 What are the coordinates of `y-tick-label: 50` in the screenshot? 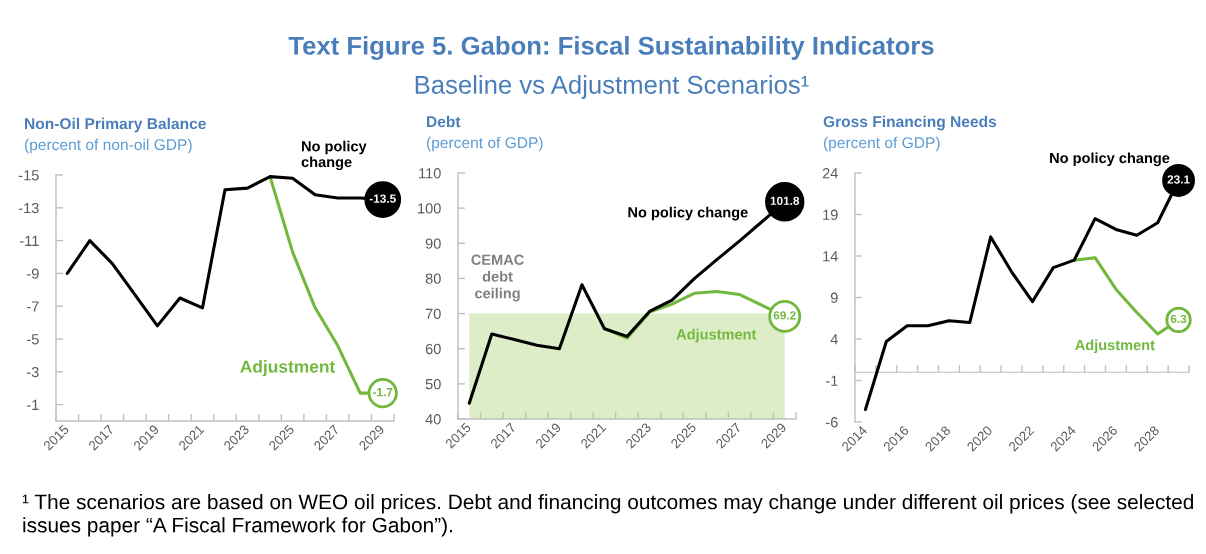 It's located at (433, 384).